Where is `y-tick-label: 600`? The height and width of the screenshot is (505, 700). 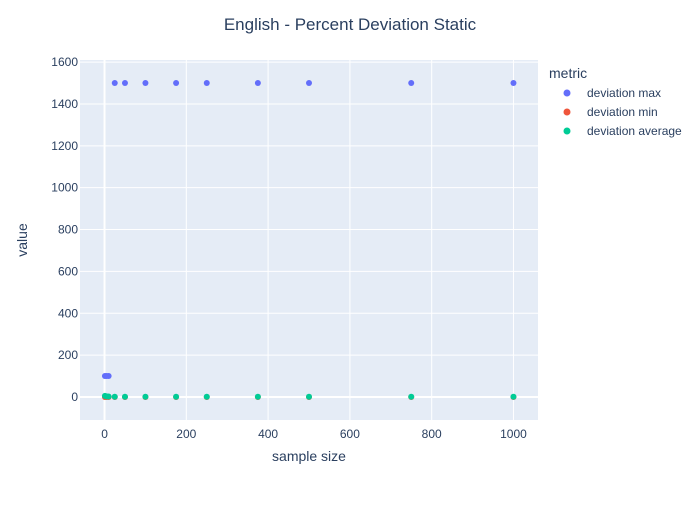 y-tick-label: 600 is located at coordinates (68, 271).